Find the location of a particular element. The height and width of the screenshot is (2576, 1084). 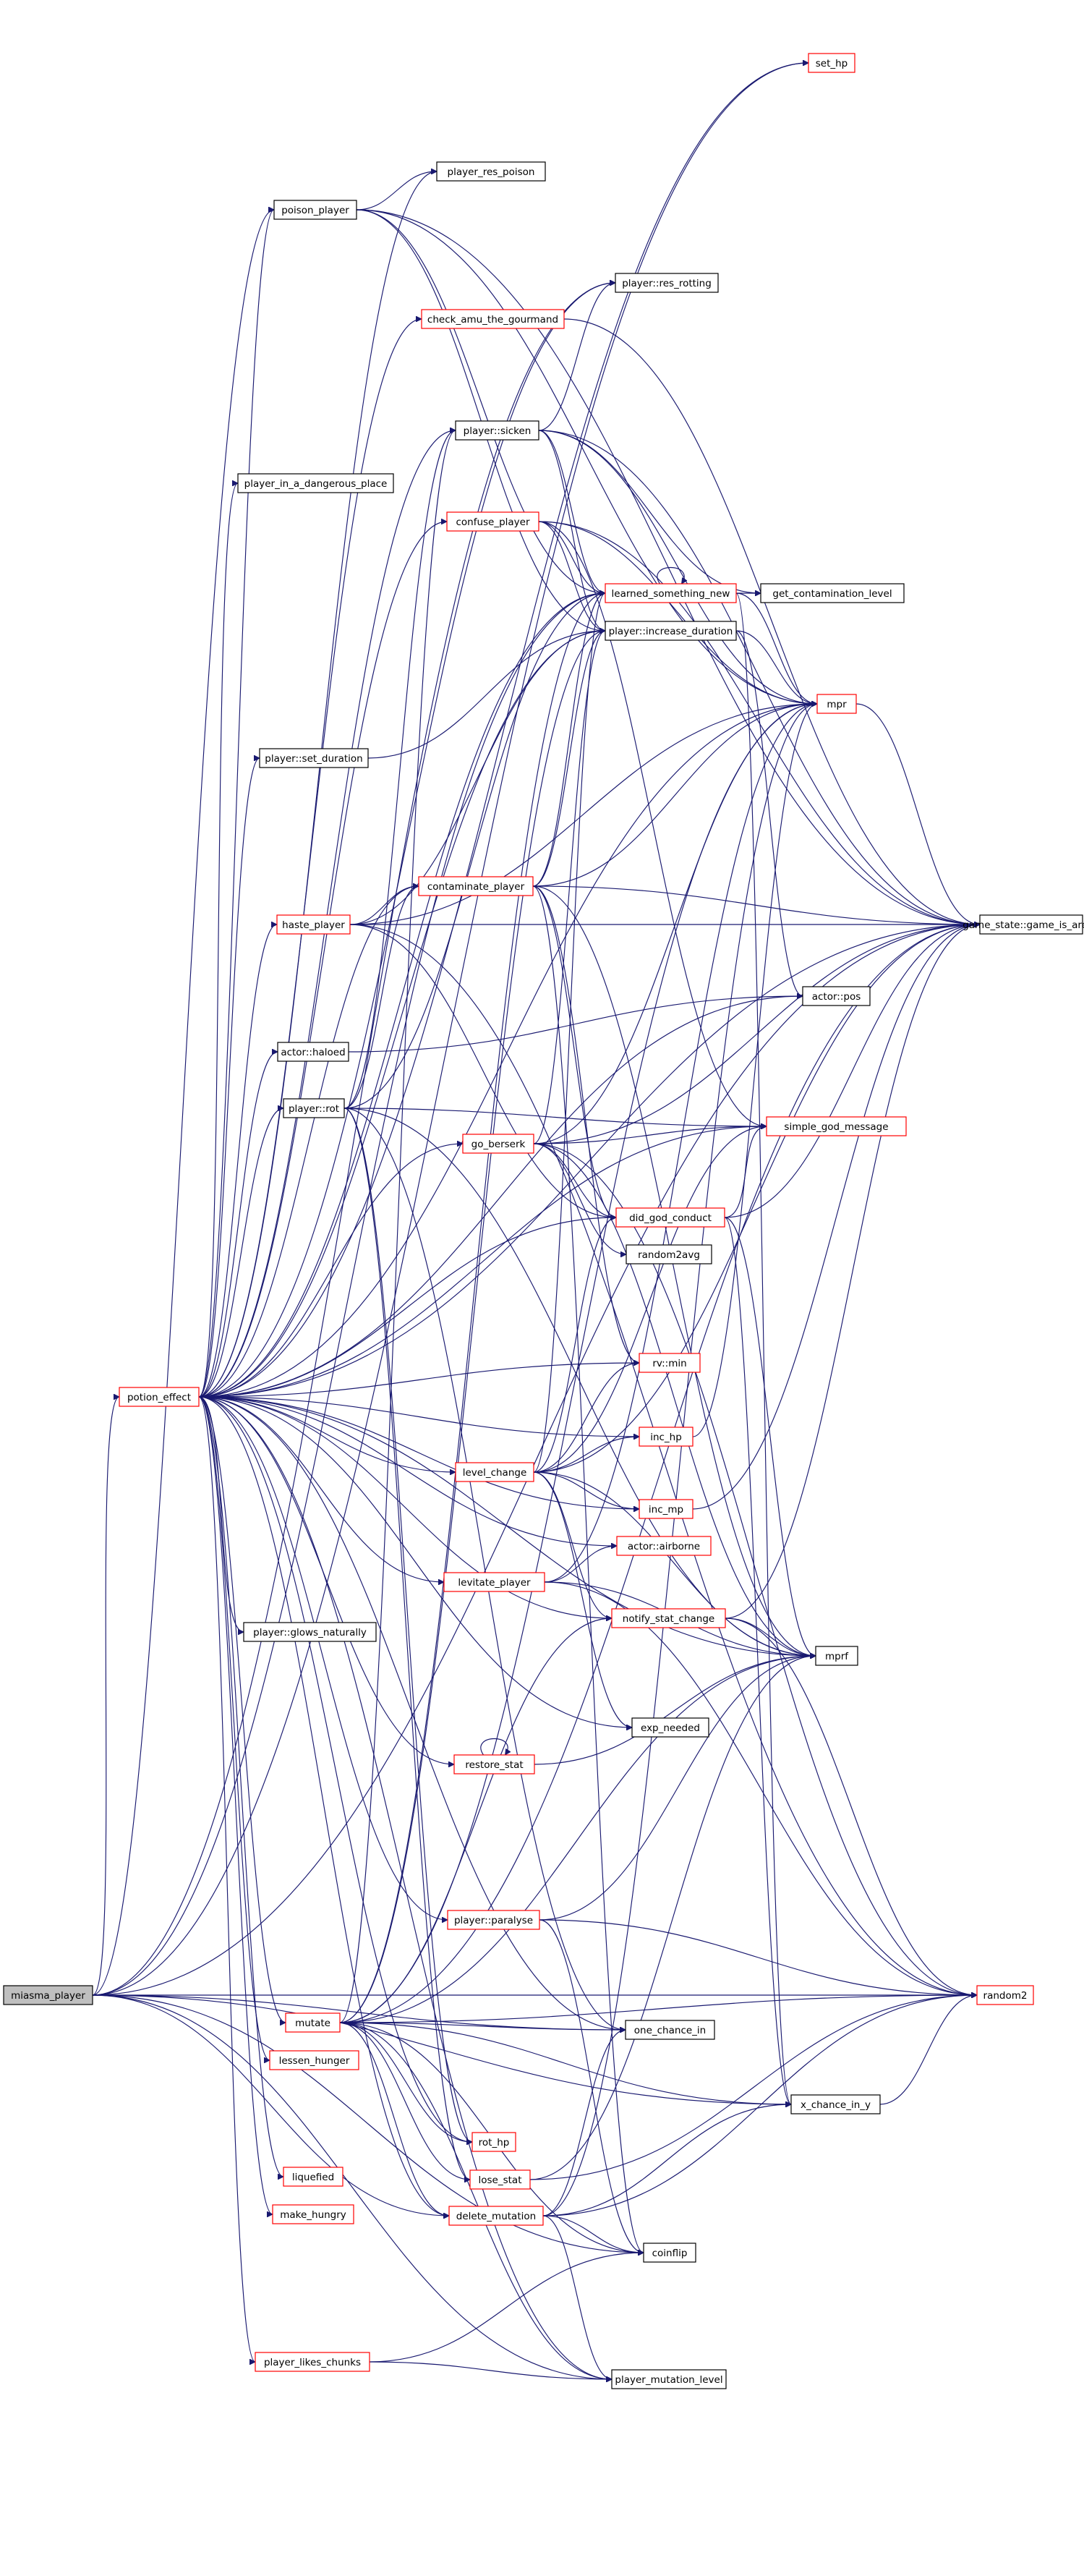

node-learned: learned_something_new is located at coordinates (671, 593).